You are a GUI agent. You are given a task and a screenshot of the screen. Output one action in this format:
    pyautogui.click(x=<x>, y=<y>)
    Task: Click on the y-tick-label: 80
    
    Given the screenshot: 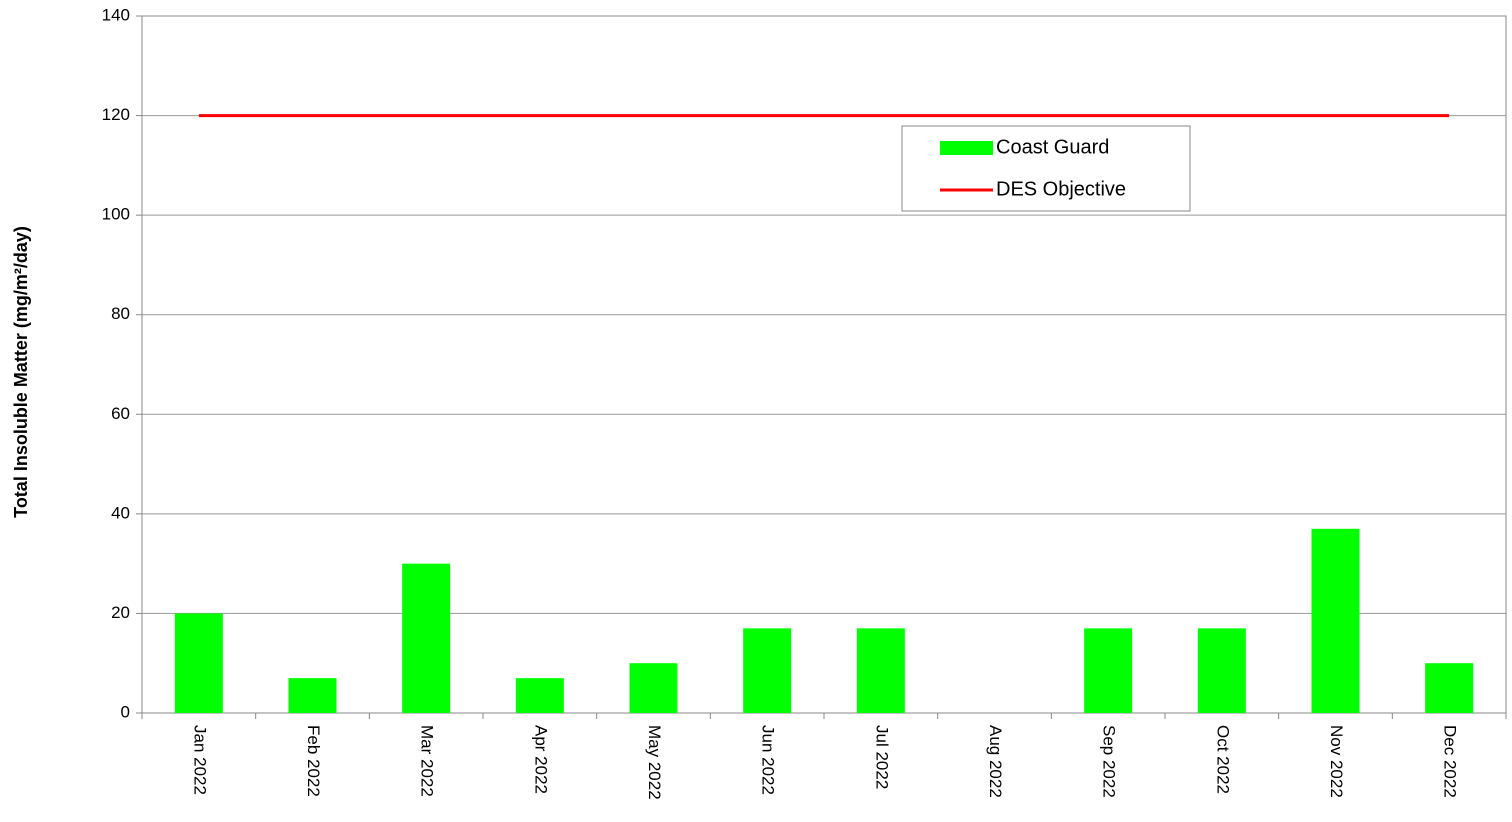 What is the action you would take?
    pyautogui.click(x=120, y=313)
    